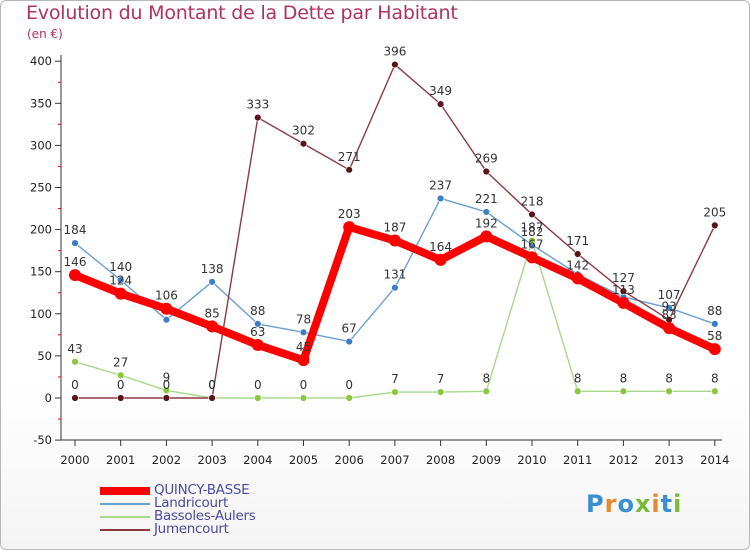 The image size is (750, 550). What do you see at coordinates (120, 460) in the screenshot?
I see `x-tick-label: 2001` at bounding box center [120, 460].